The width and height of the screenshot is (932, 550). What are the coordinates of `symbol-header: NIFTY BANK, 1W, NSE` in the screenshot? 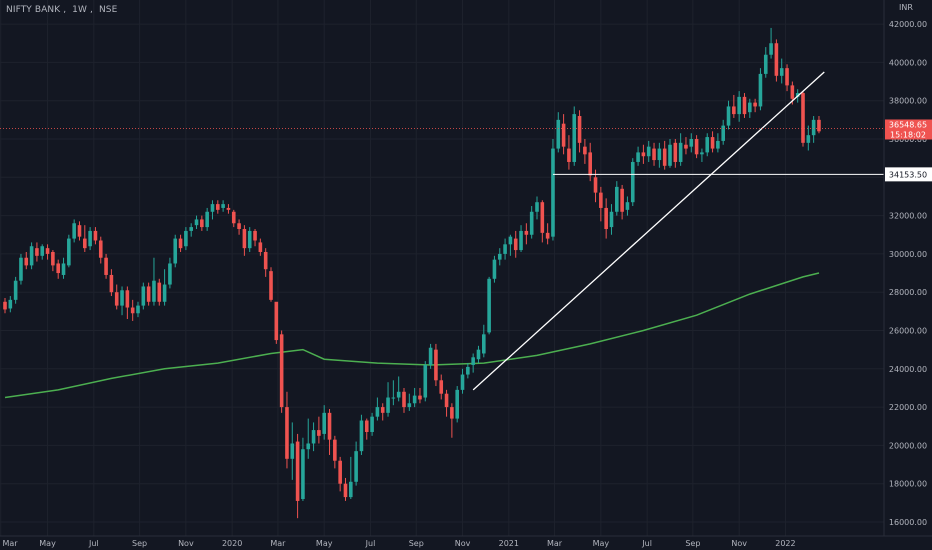 It's located at (62, 10).